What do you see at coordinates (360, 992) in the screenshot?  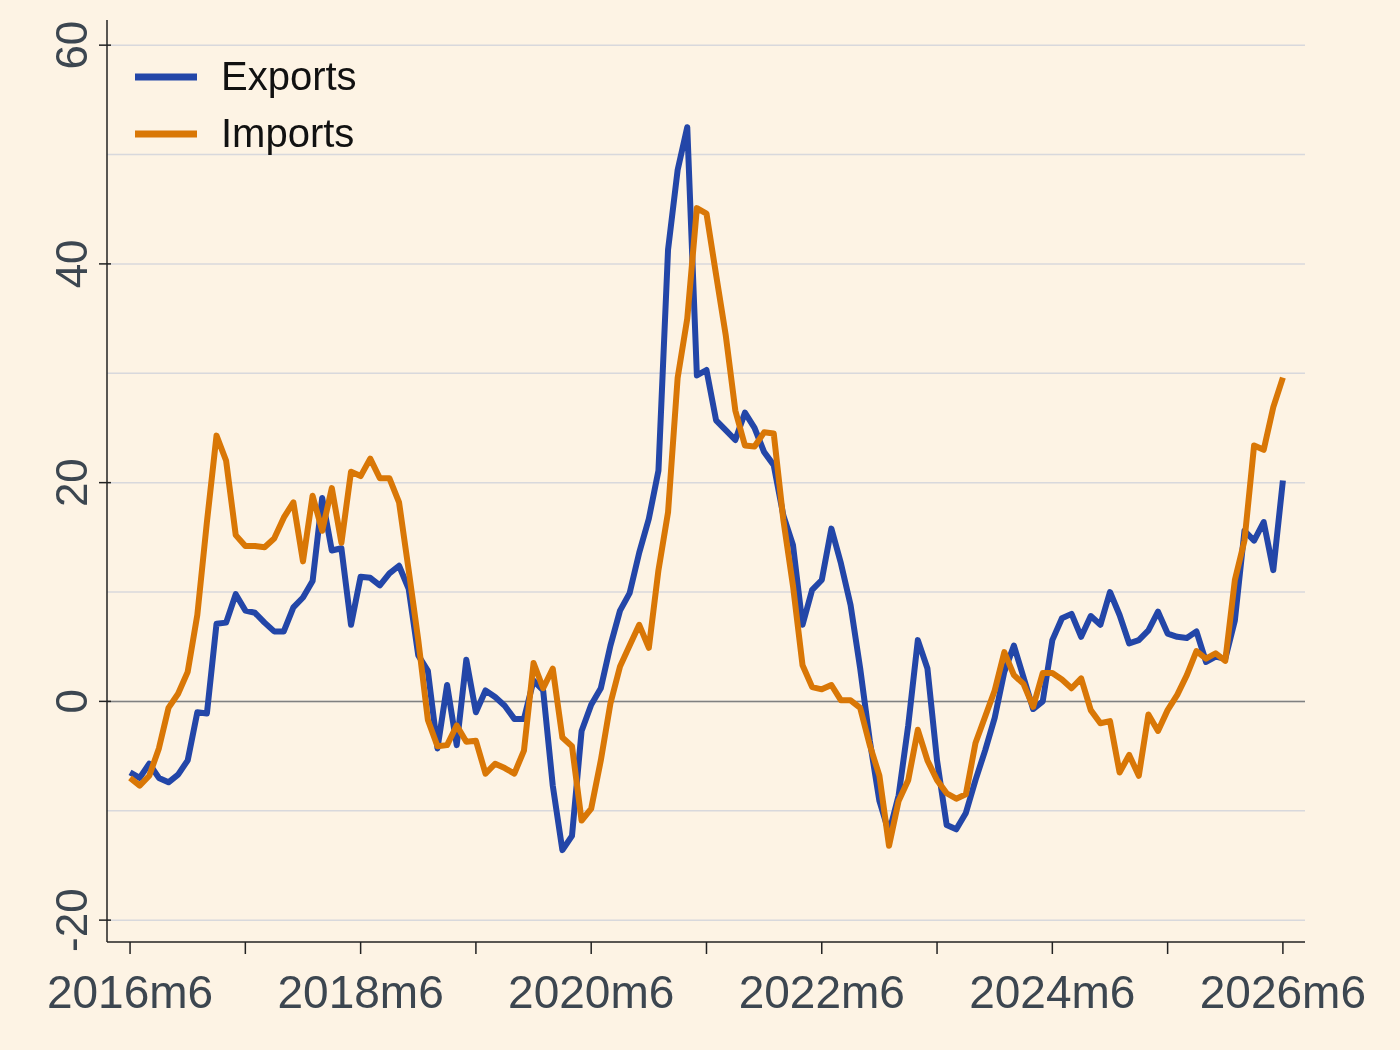 I see `x-tick-label: 2018m6` at bounding box center [360, 992].